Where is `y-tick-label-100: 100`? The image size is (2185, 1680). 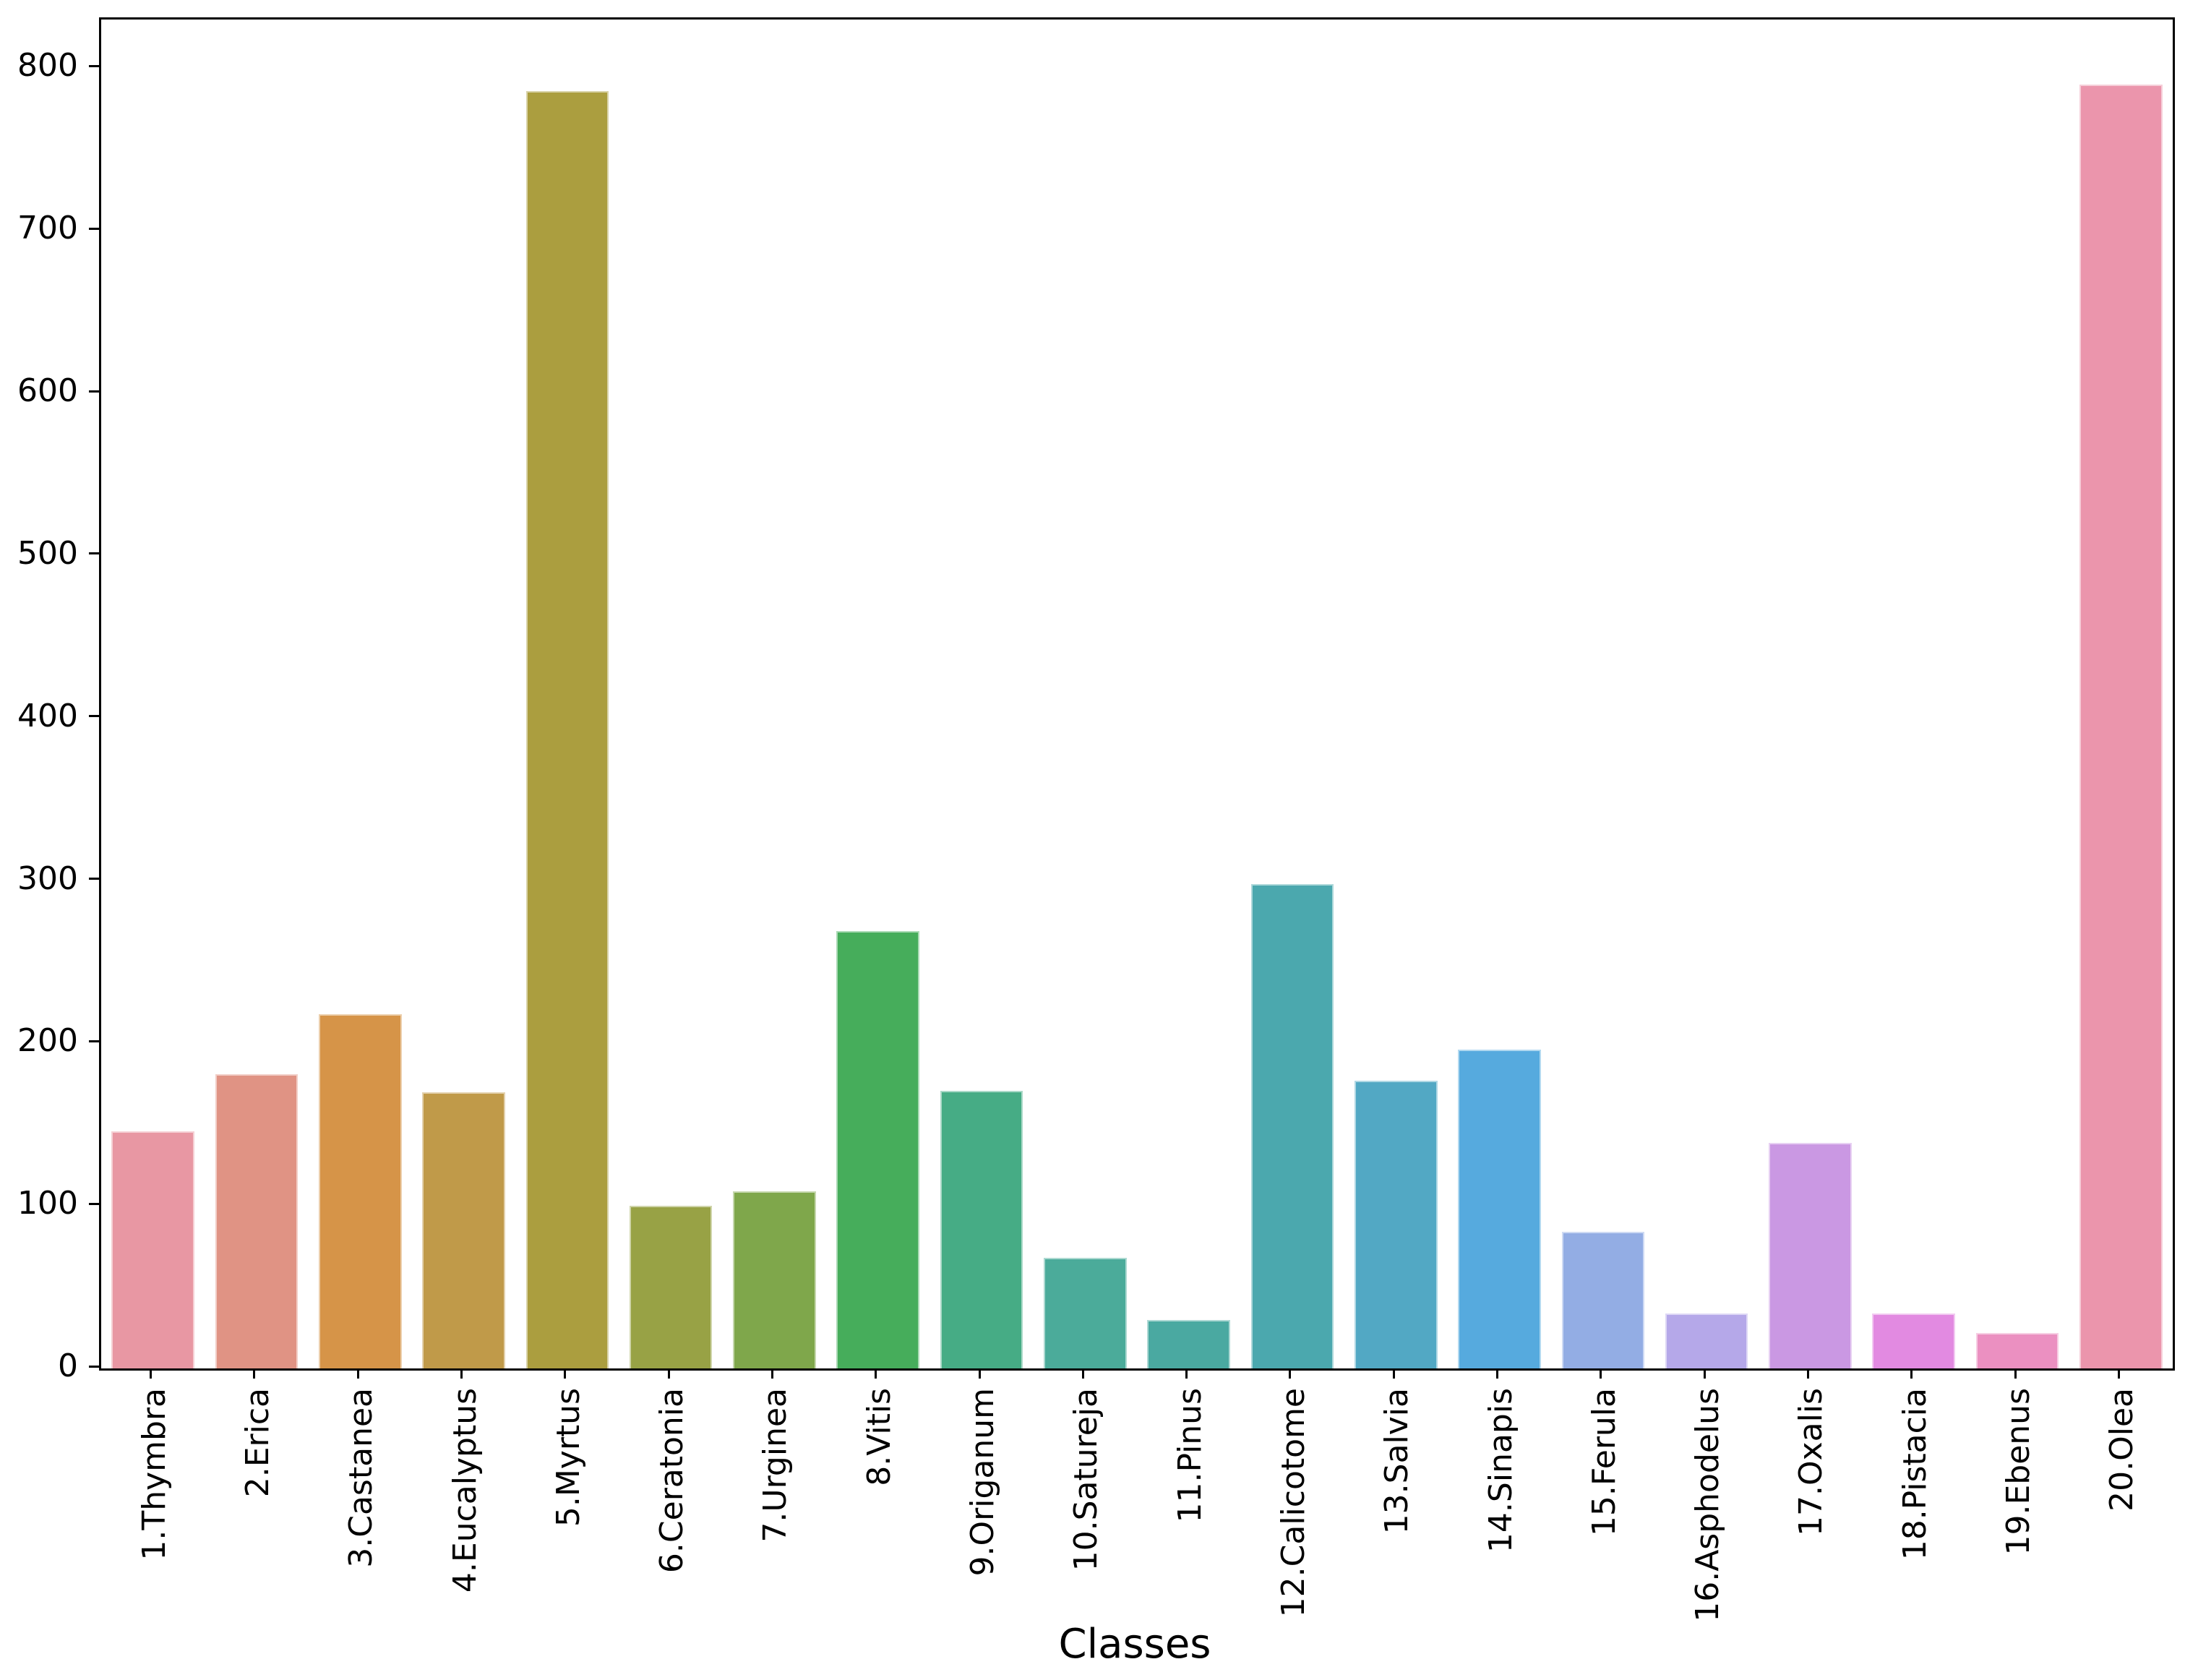 y-tick-label-100: 100 is located at coordinates (47, 1203).